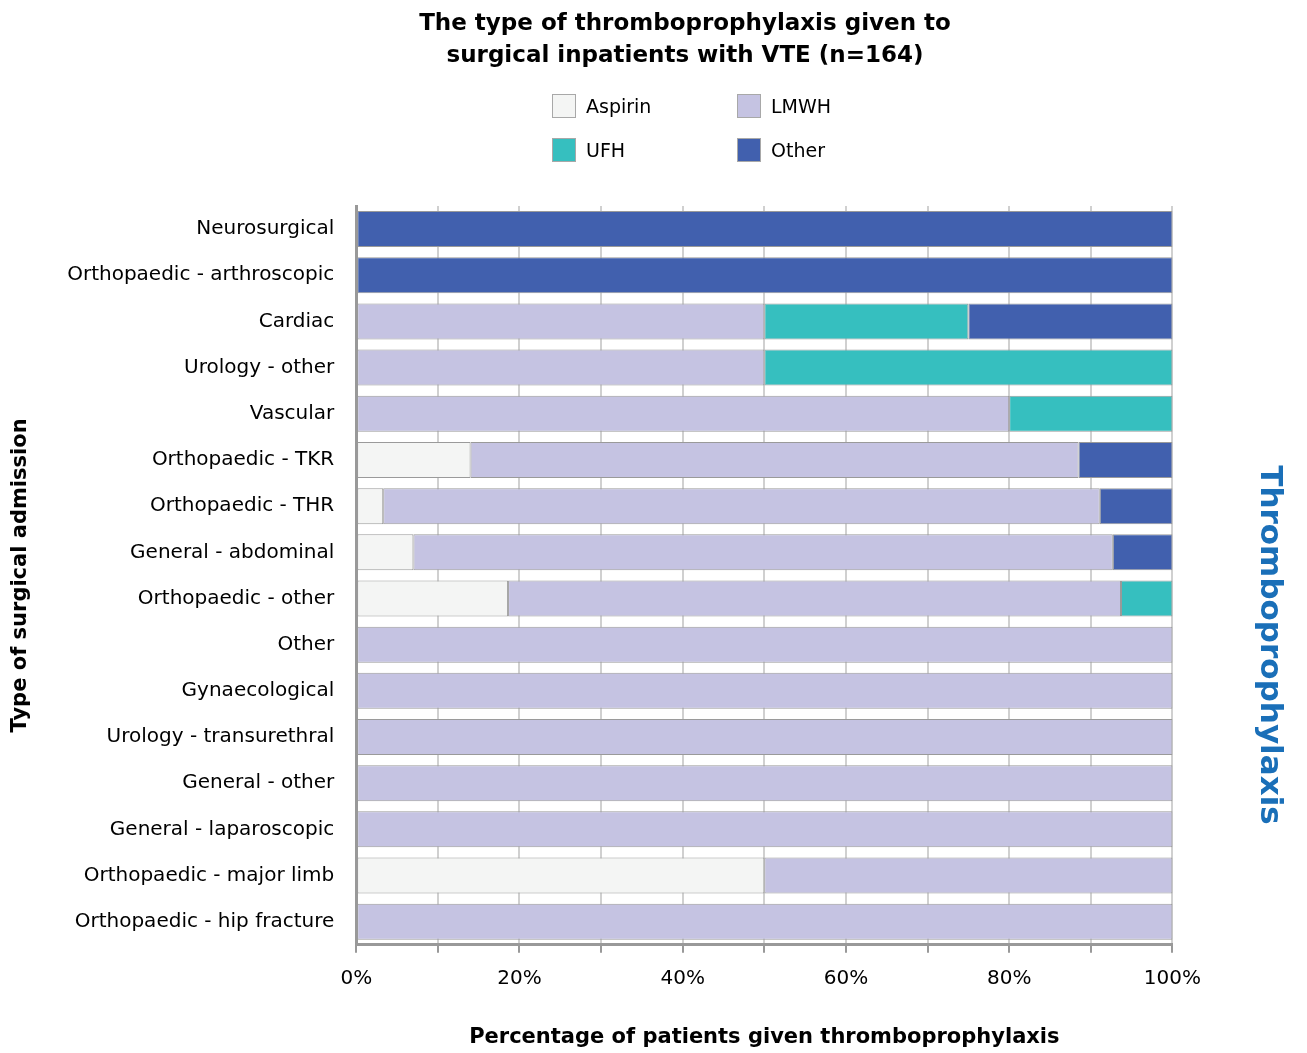  I want to click on text: Thromboprophylaxis, so click(1272, 645).